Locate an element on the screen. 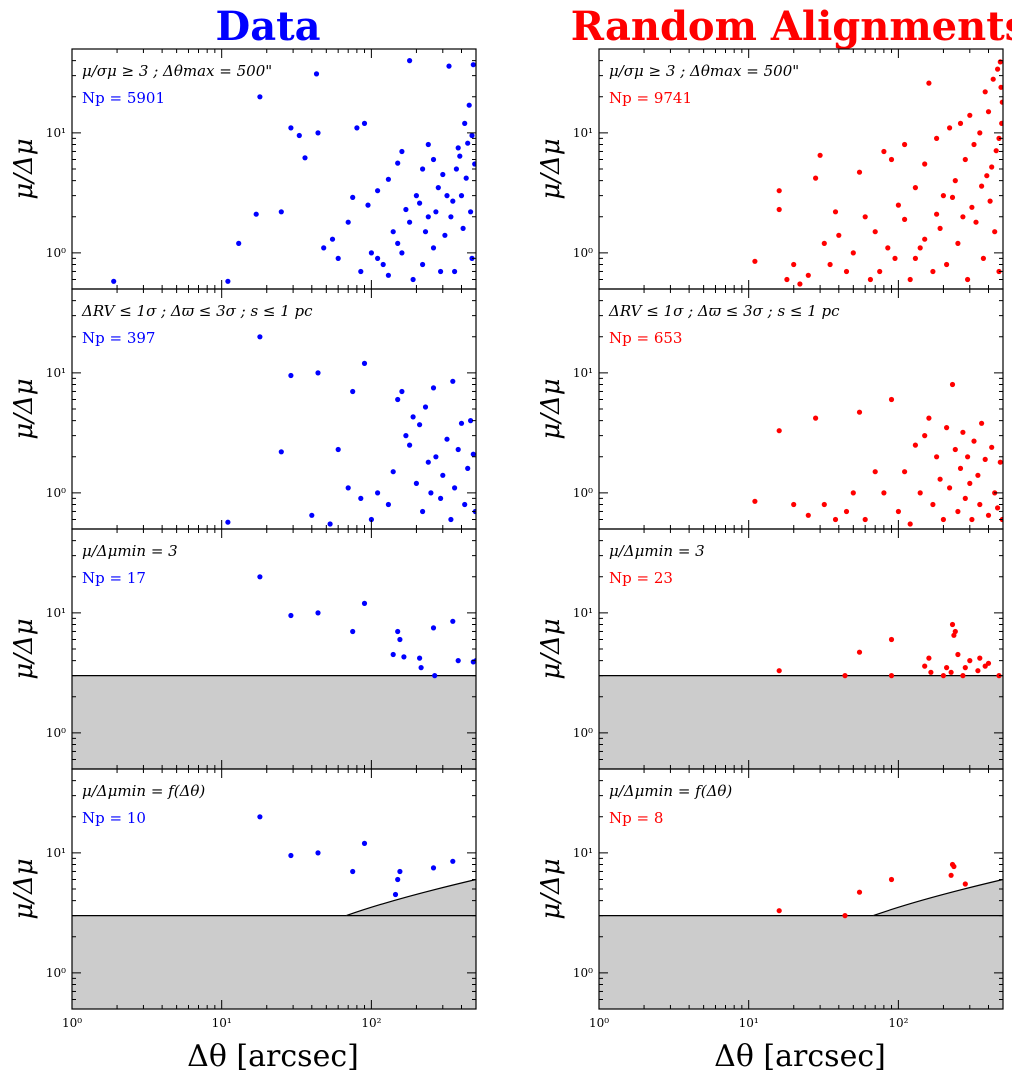  panel-count: Np = 23 is located at coordinates (641, 578).